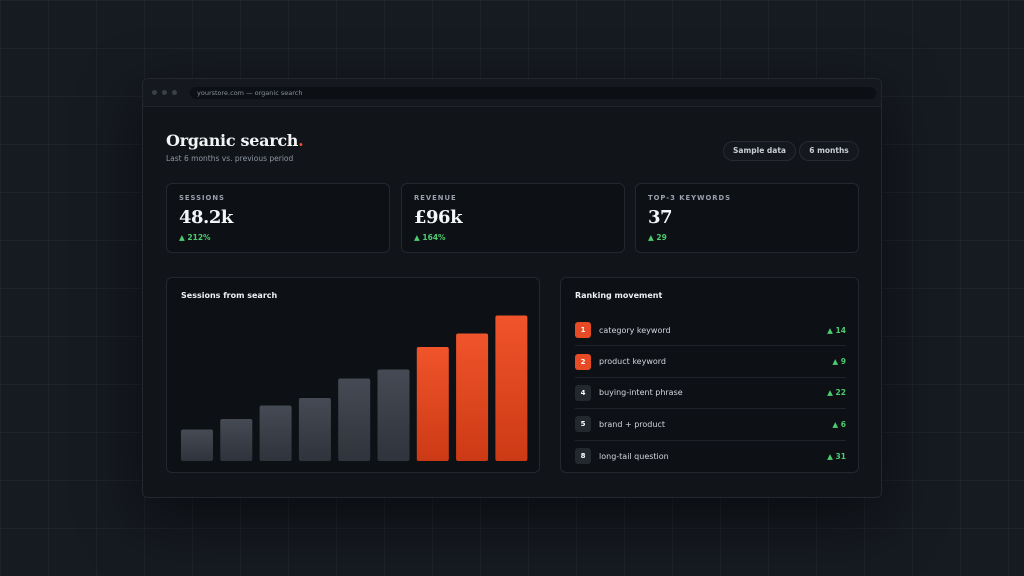  What do you see at coordinates (836, 456) in the screenshot?
I see `rank-delta: ▲ 31` at bounding box center [836, 456].